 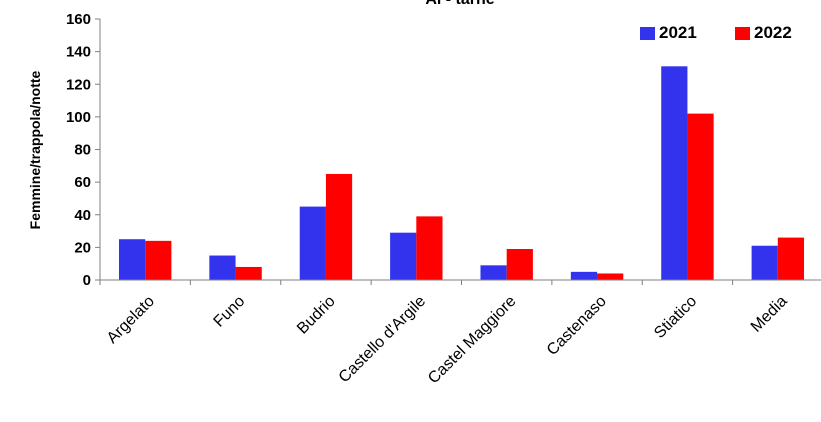 I want to click on category-label: Castenaso, so click(x=577, y=326).